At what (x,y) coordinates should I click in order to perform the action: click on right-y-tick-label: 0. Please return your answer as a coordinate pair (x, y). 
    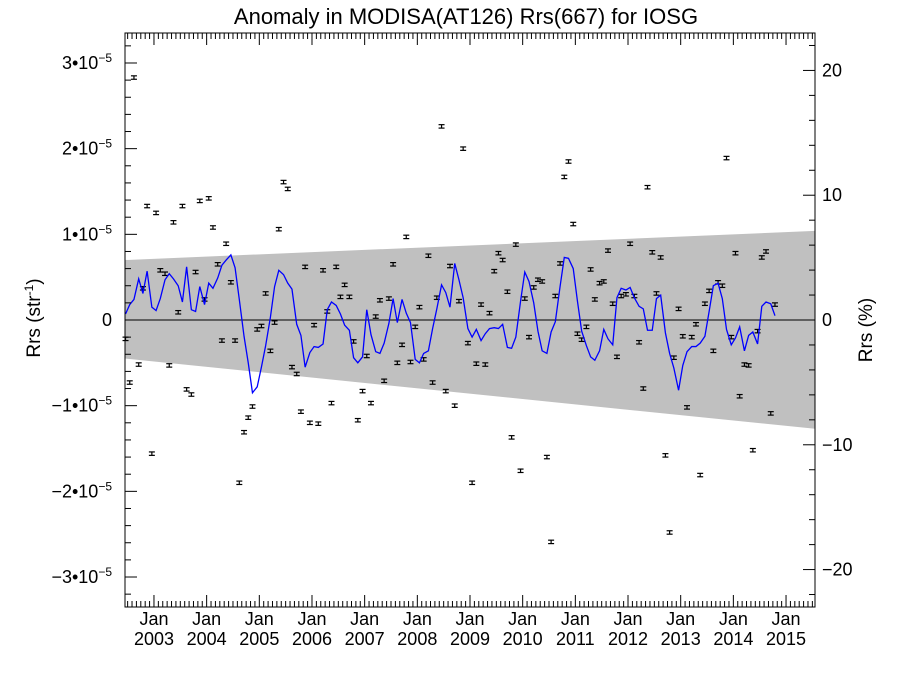
    Looking at the image, I should click on (827, 320).